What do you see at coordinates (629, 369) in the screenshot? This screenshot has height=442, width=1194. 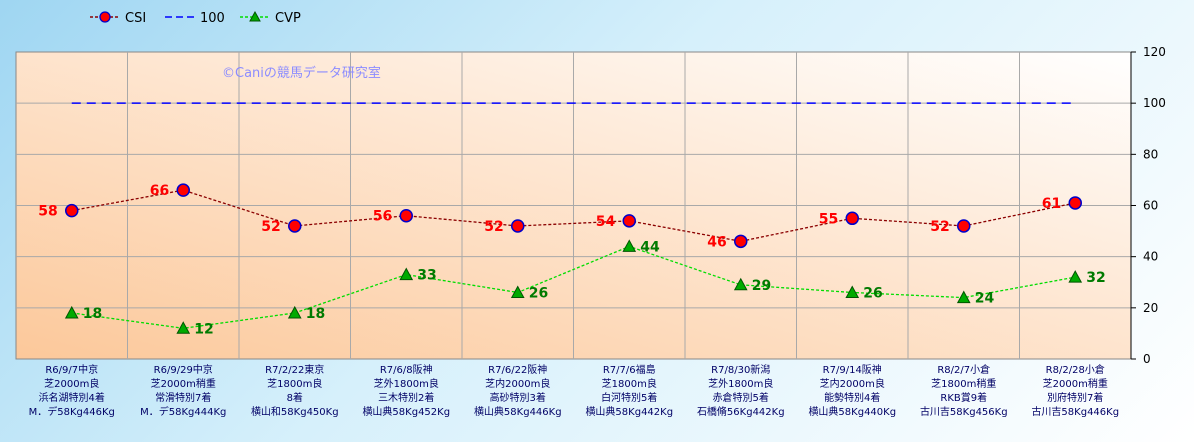 I see `x-tick-label-line: R7/7/6福島` at bounding box center [629, 369].